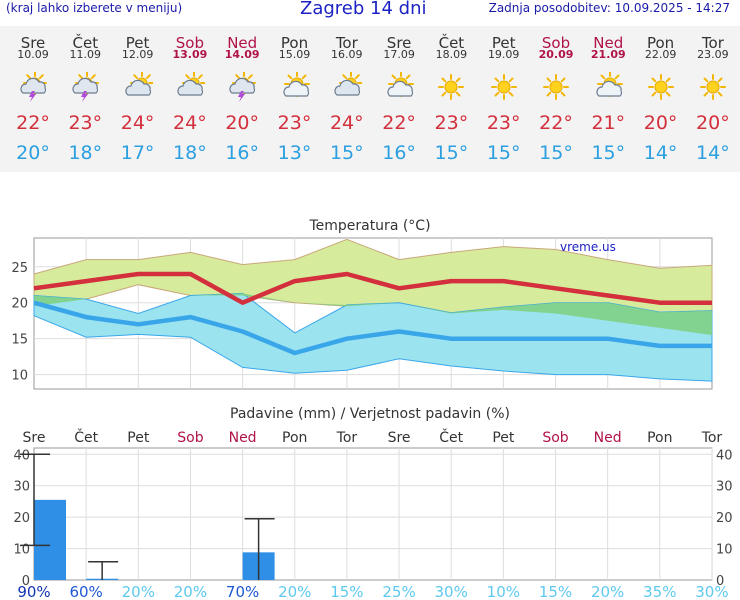  I want to click on precipitation-probability: 25%, so click(398, 591).